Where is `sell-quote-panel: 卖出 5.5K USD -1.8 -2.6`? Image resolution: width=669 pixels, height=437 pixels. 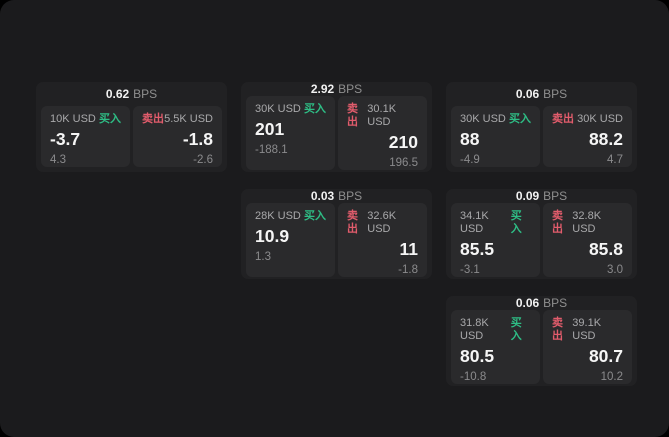 sell-quote-panel: 卖出 5.5K USD -1.8 -2.6 is located at coordinates (177, 136).